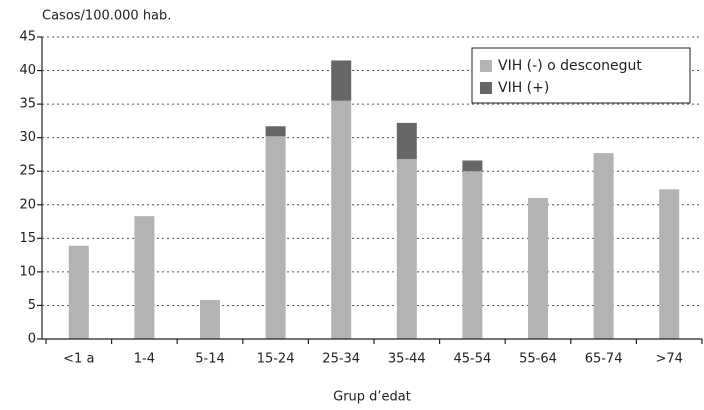 The width and height of the screenshot is (704, 410). Describe the element at coordinates (27, 37) in the screenshot. I see `y-tick-label: 45` at that location.